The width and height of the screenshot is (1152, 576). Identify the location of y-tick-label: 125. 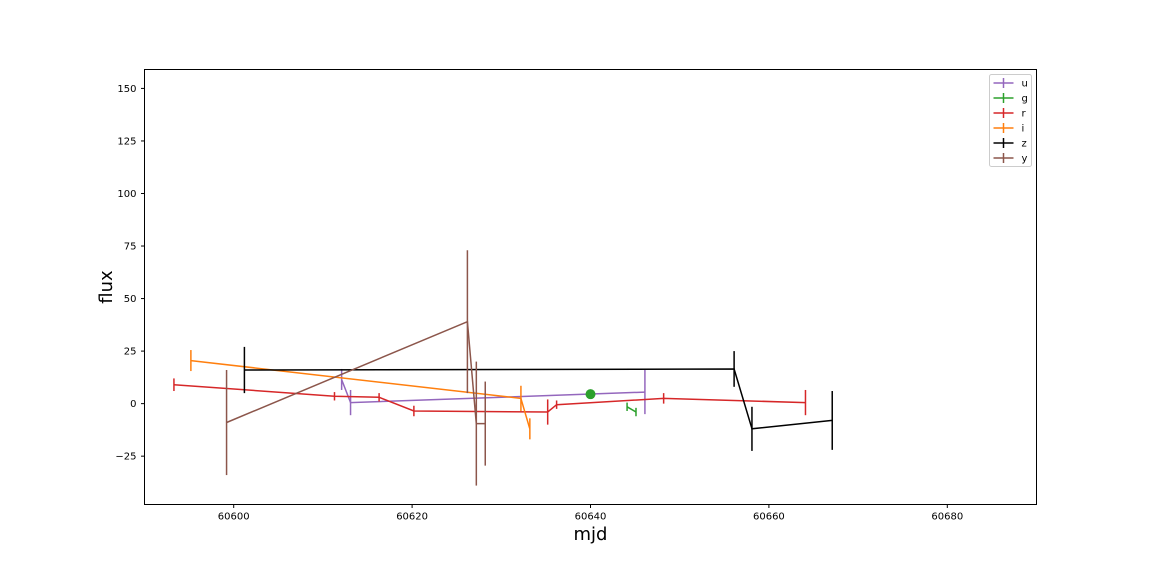
(126, 141).